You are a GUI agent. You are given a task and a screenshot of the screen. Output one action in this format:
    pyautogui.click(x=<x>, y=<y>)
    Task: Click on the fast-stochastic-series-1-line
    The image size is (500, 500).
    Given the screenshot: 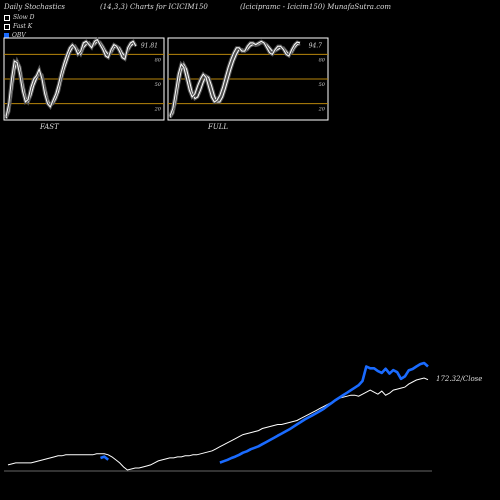 What is the action you would take?
    pyautogui.click(x=71, y=77)
    